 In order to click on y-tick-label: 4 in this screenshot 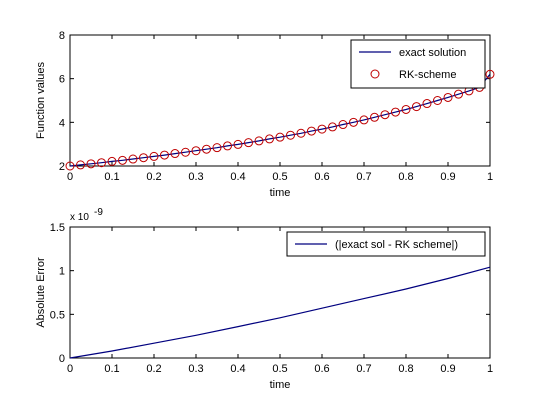, I will do `click(62, 123)`.